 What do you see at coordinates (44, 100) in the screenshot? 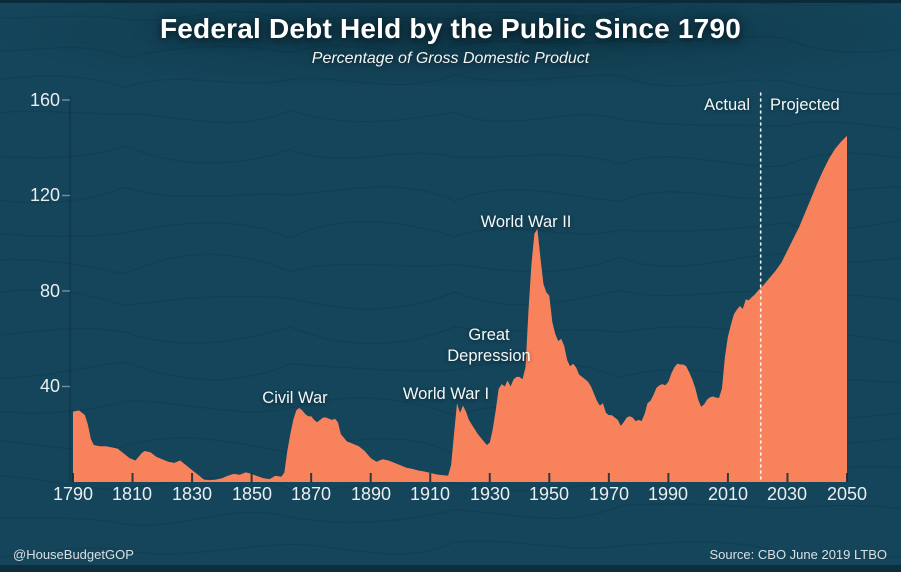
I see `y-axis-label-160: 160` at bounding box center [44, 100].